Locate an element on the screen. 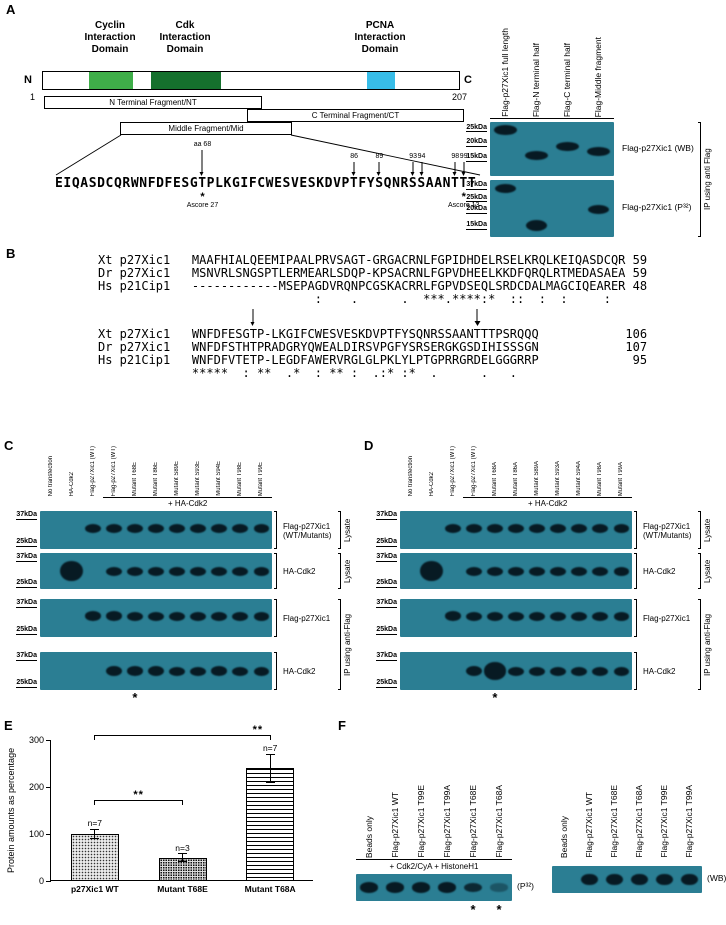 This screenshot has width=726, height=925. lane-label: HA-Cdk2 is located at coordinates (431, 483).